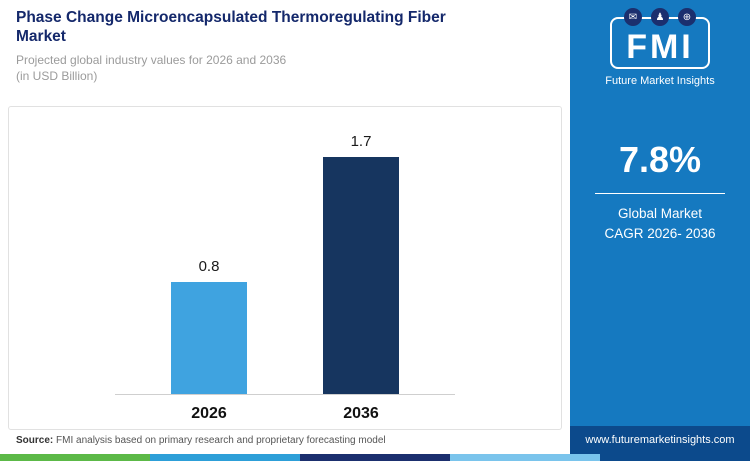  I want to click on source-label: Source:, so click(35, 440).